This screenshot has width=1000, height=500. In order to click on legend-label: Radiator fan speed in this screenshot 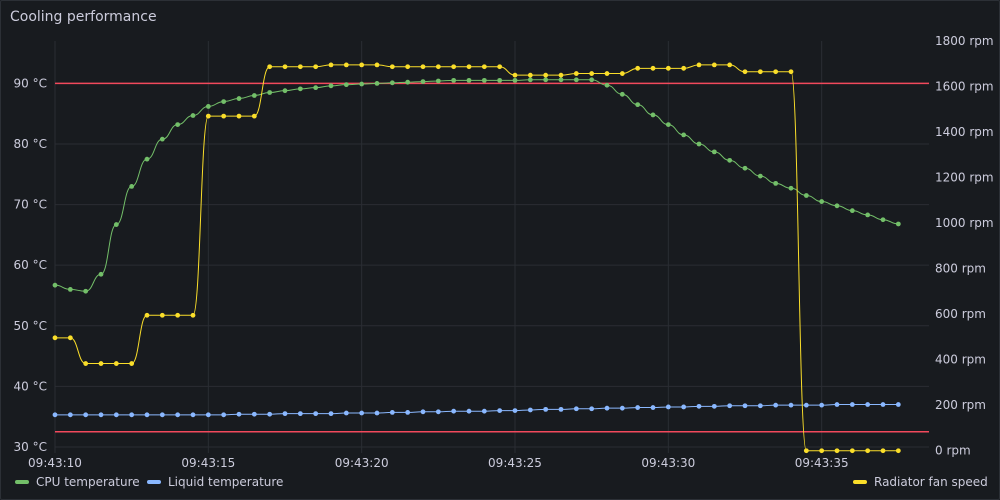, I will do `click(931, 482)`.